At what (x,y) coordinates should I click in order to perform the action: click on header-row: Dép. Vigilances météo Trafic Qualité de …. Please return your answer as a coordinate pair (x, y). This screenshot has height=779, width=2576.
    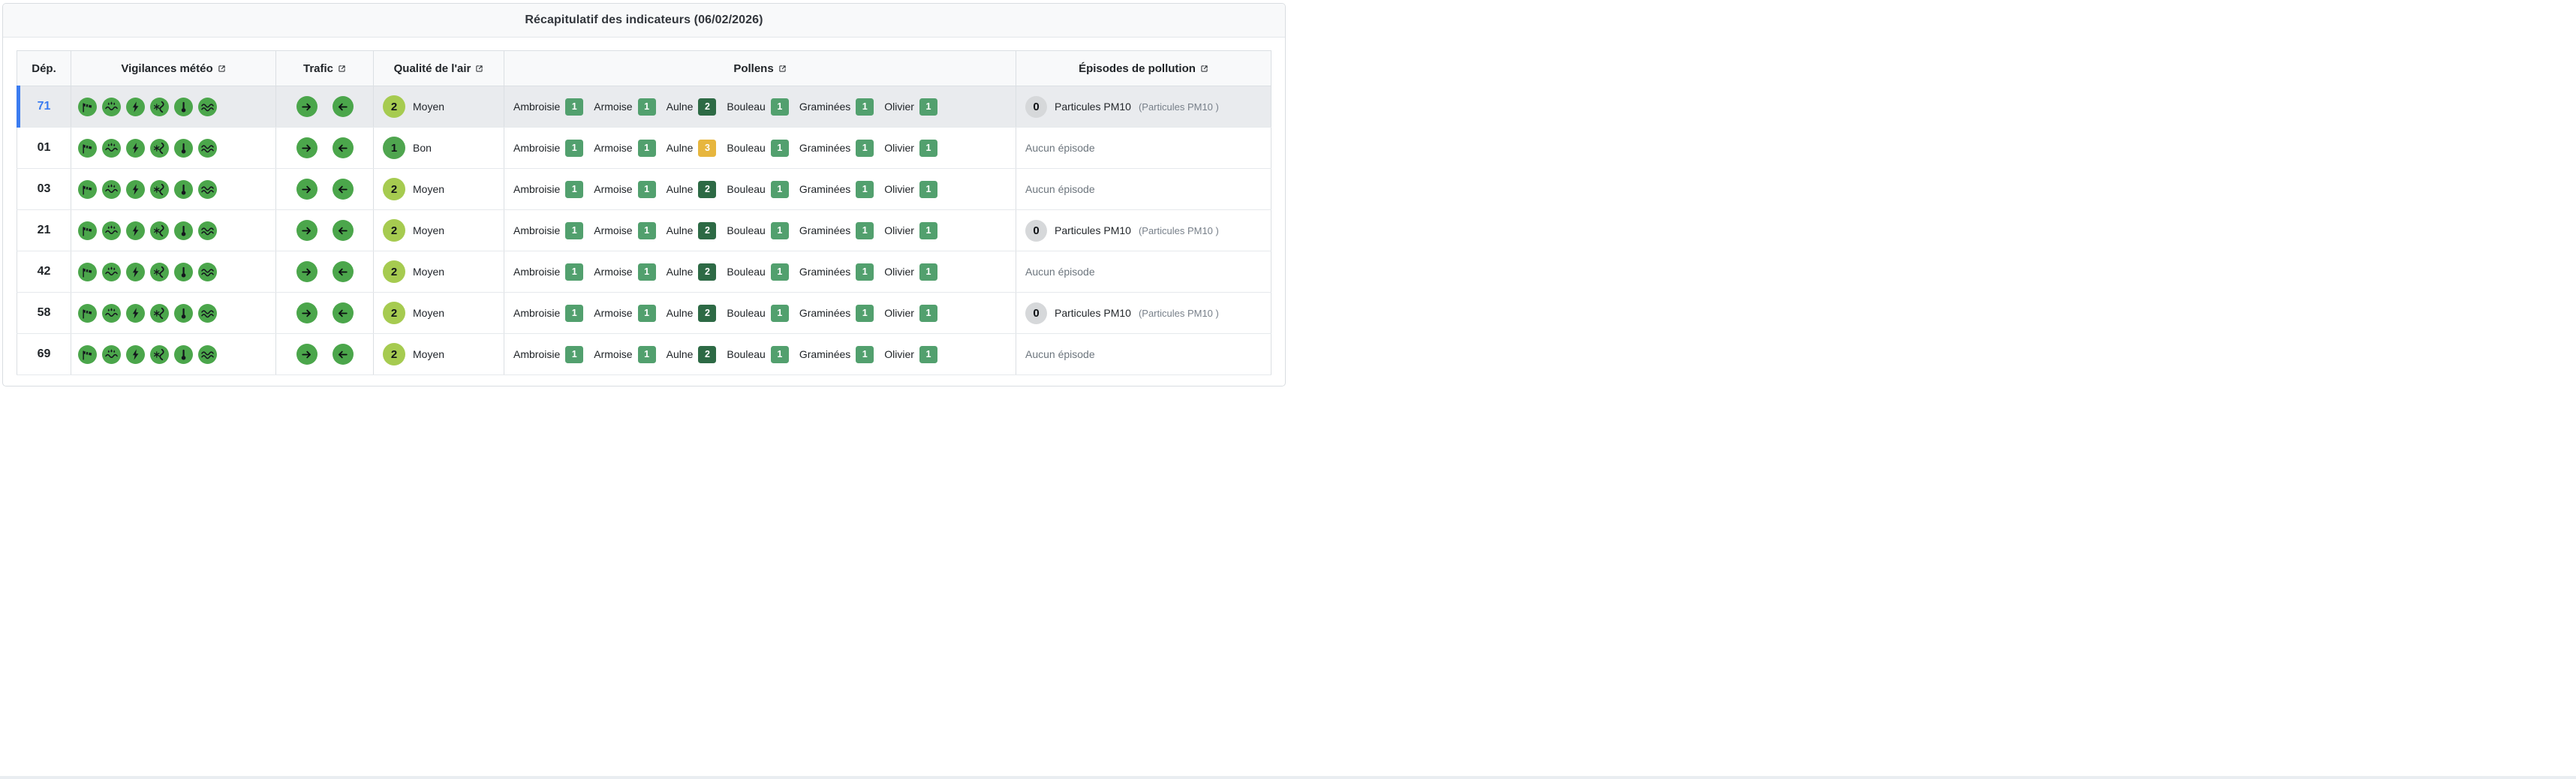
    Looking at the image, I should click on (644, 68).